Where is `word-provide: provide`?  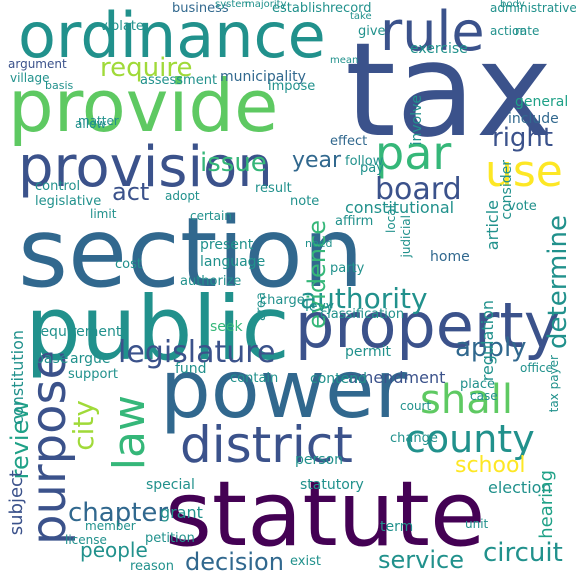 word-provide: provide is located at coordinates (143, 106).